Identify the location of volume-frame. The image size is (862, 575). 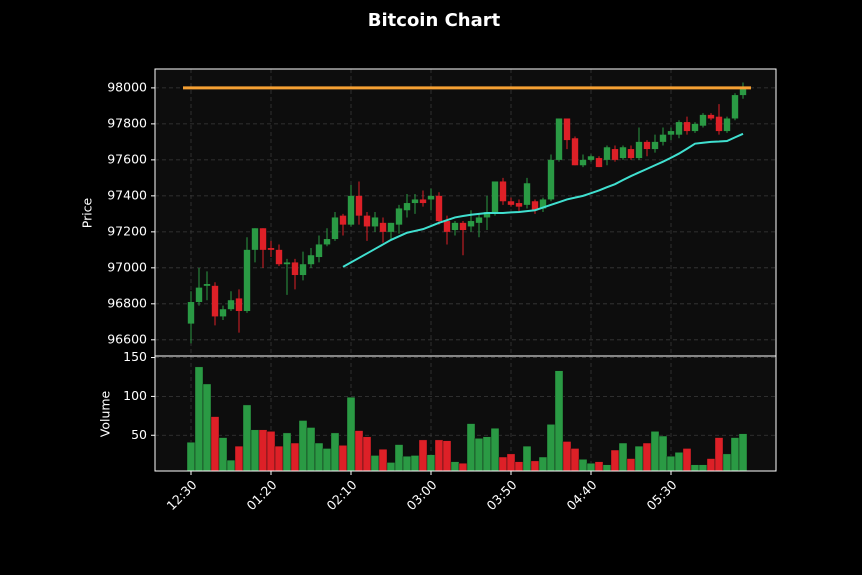
(465, 413).